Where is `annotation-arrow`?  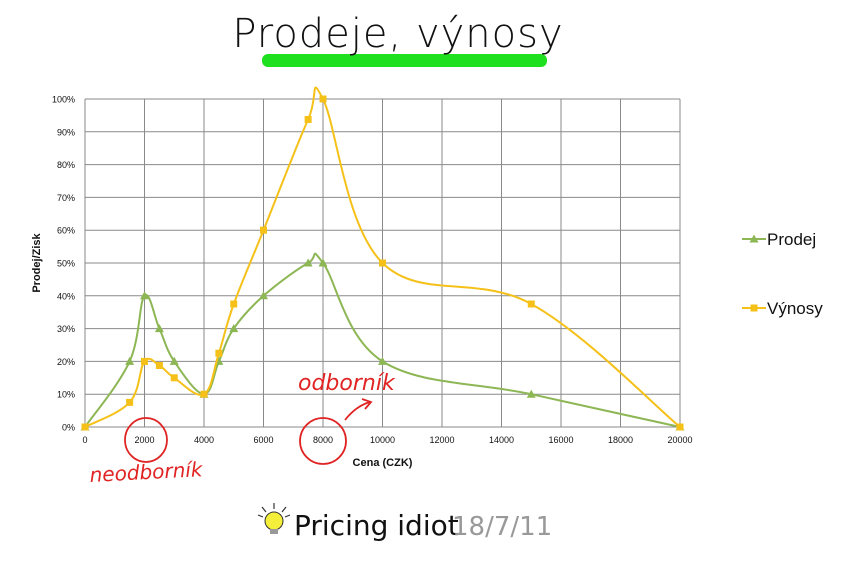 annotation-arrow is located at coordinates (357, 411).